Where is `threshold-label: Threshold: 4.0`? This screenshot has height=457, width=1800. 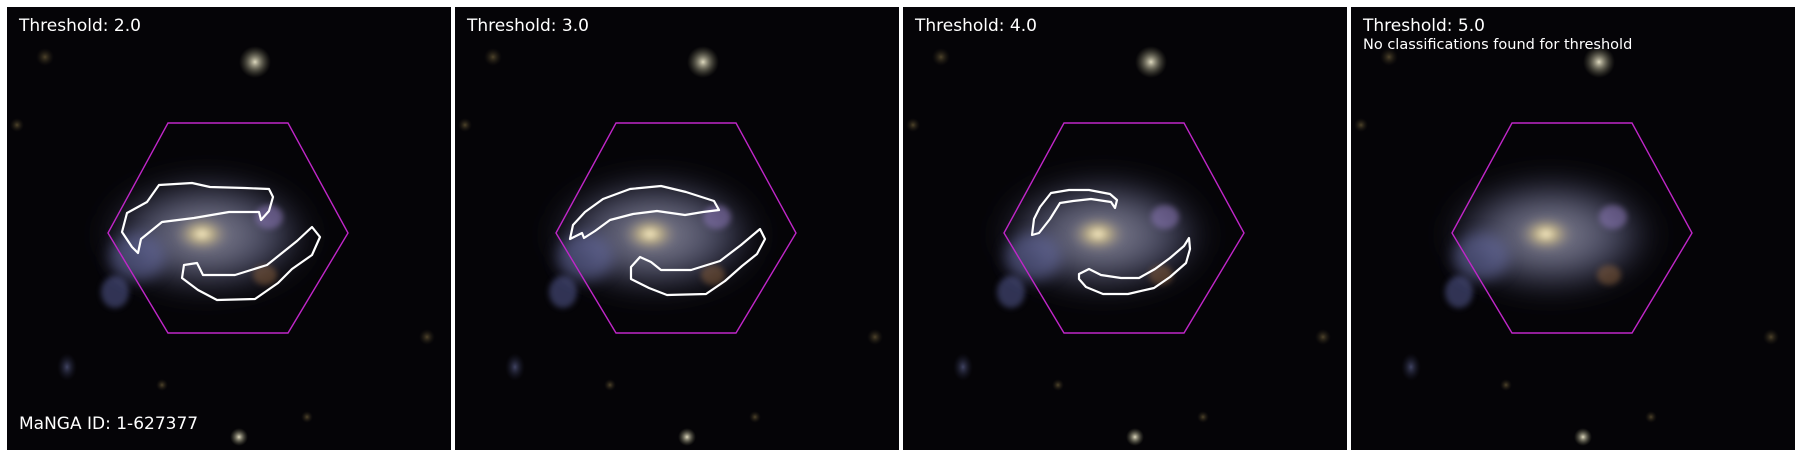 threshold-label: Threshold: 4.0 is located at coordinates (976, 26).